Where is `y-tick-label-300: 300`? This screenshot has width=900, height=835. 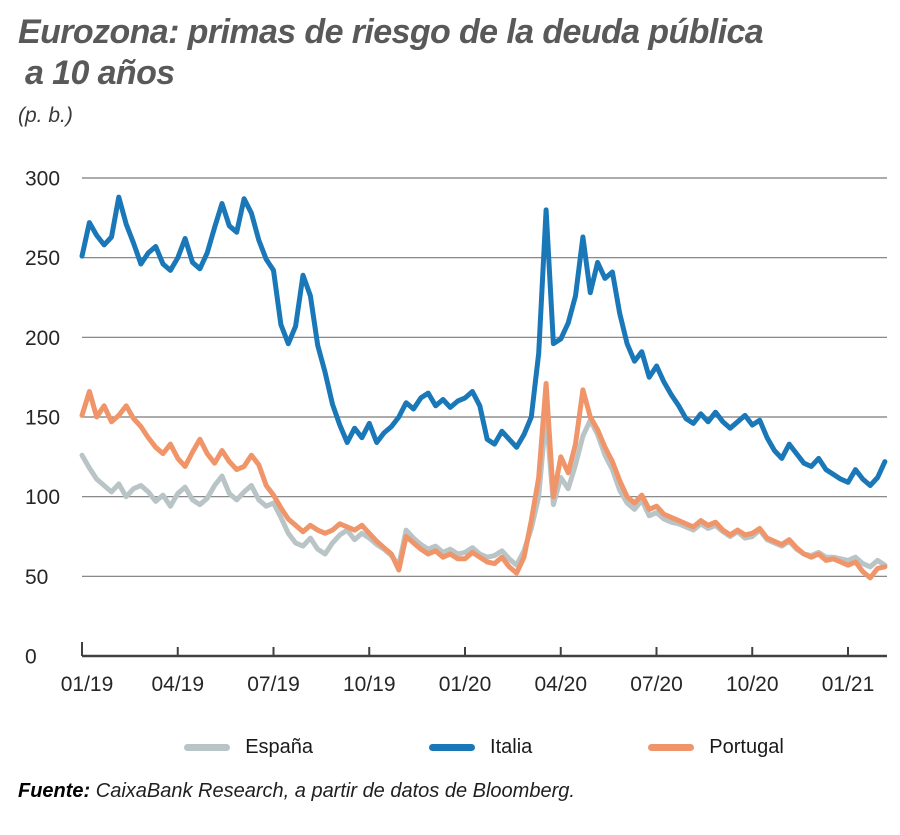
y-tick-label-300: 300 is located at coordinates (42, 179).